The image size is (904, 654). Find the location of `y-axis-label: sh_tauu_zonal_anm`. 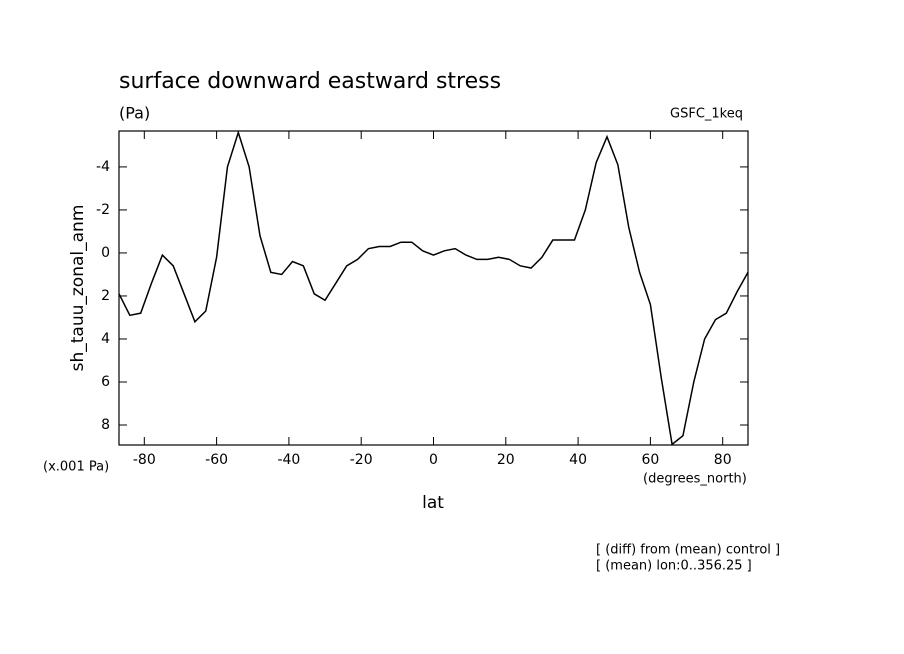

y-axis-label: sh_tauu_zonal_anm is located at coordinates (78, 288).